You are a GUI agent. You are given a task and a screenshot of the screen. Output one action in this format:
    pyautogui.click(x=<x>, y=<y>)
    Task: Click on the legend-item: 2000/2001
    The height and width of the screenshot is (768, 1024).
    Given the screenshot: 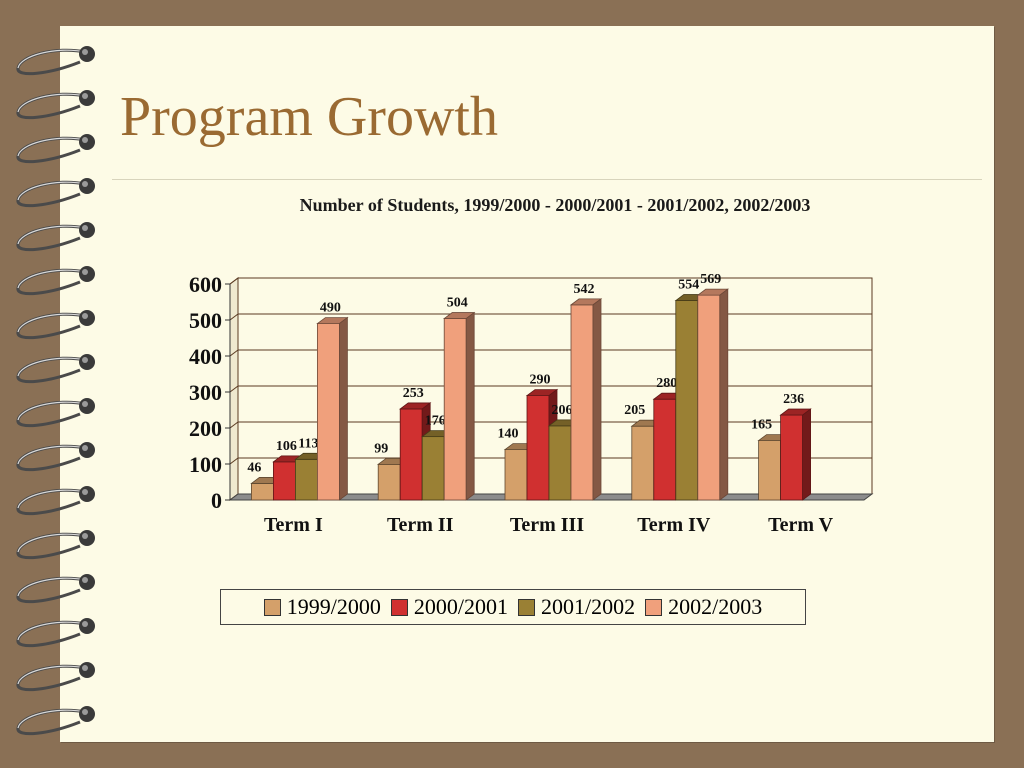 What is the action you would take?
    pyautogui.click(x=449, y=607)
    